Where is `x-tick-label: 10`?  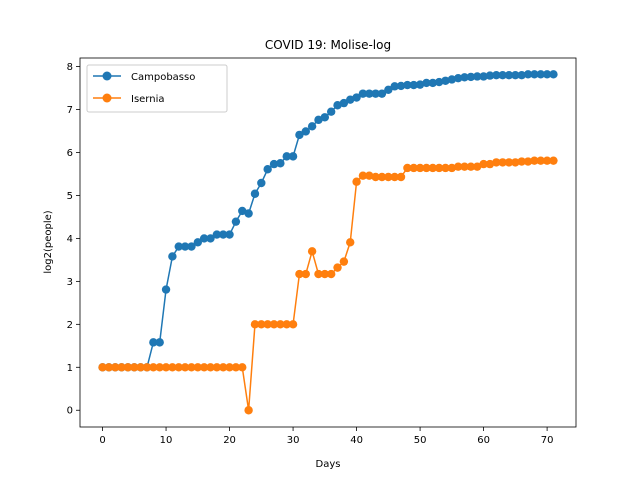
x-tick-label: 10 is located at coordinates (166, 440).